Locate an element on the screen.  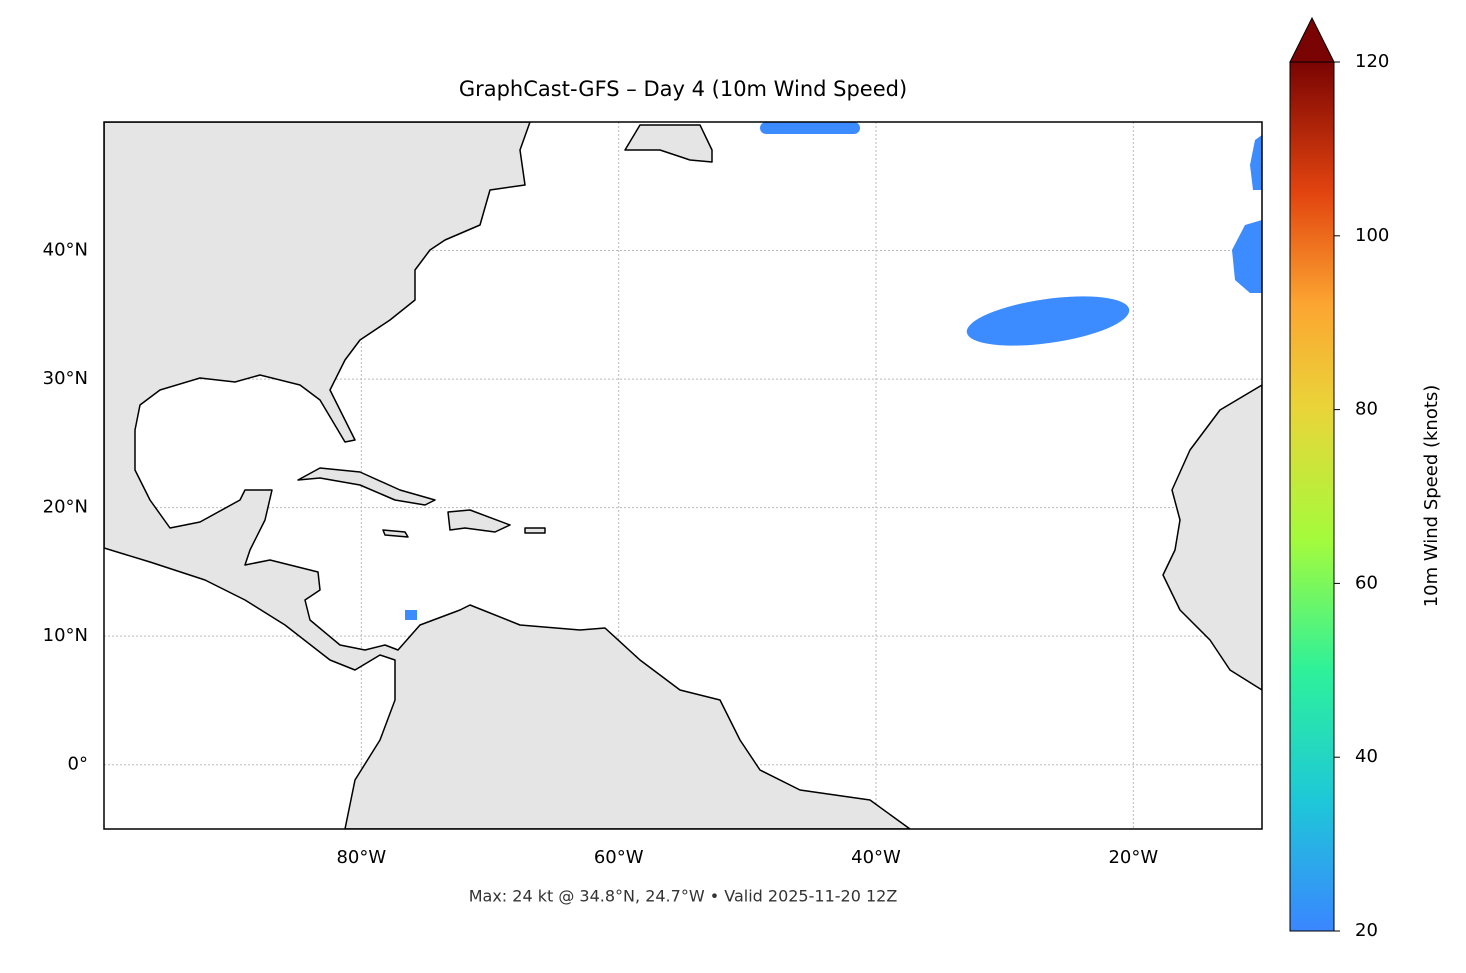
colorbar-tick-label: 40 is located at coordinates (1366, 756).